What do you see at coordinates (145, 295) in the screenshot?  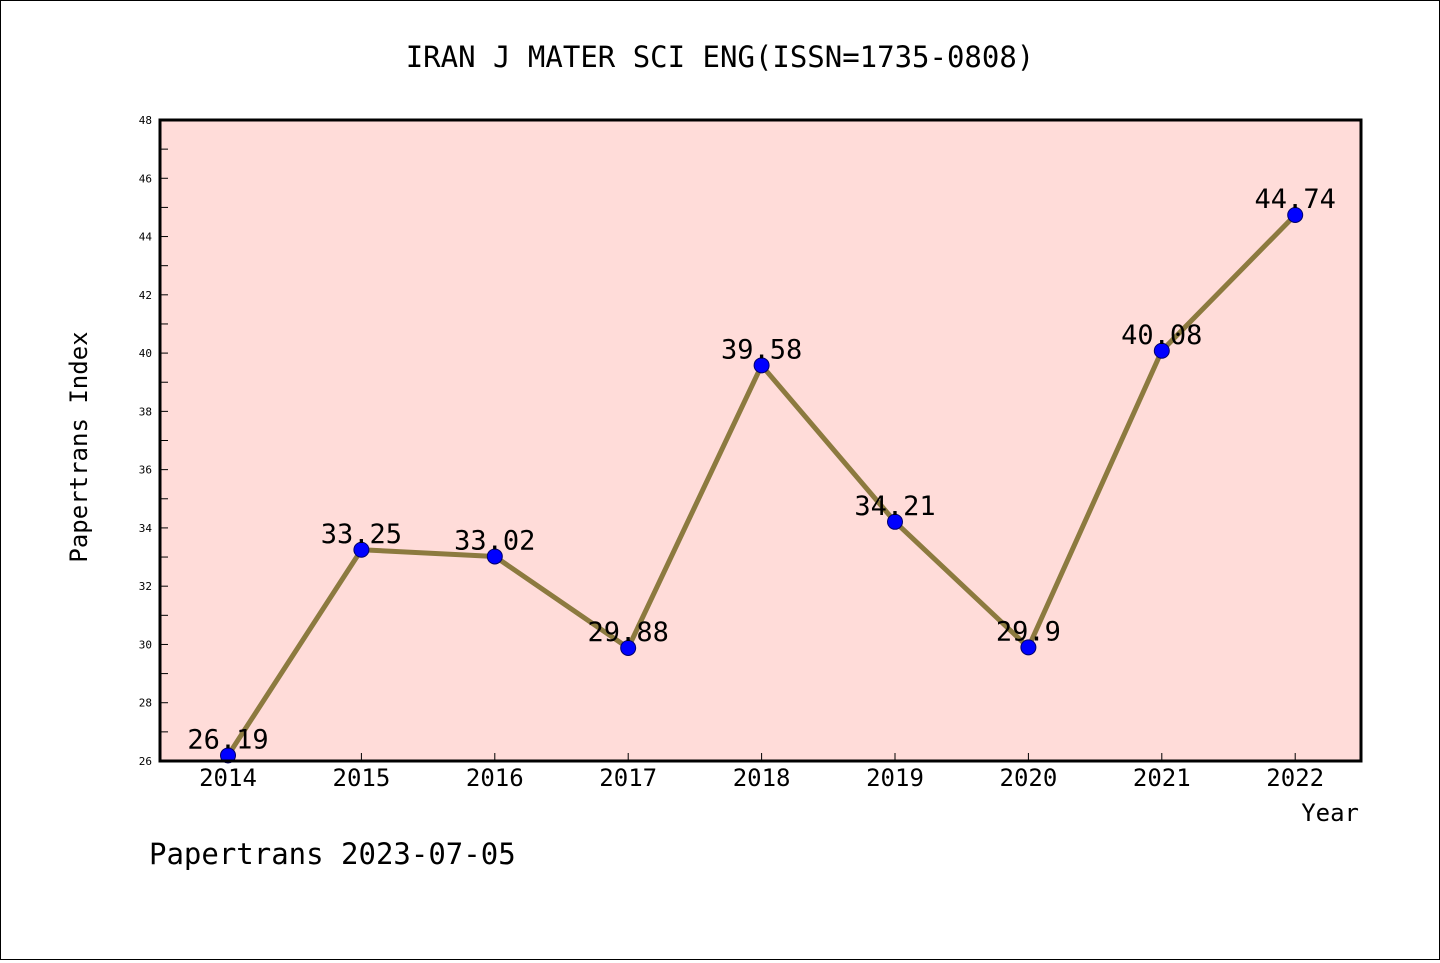 I see `y-tick-label: 42` at bounding box center [145, 295].